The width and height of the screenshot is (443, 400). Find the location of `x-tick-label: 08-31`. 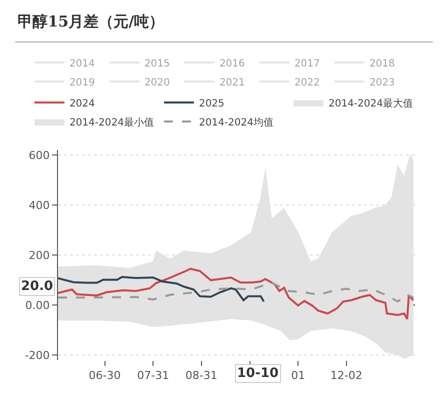

x-tick-label: 08-31 is located at coordinates (201, 375).